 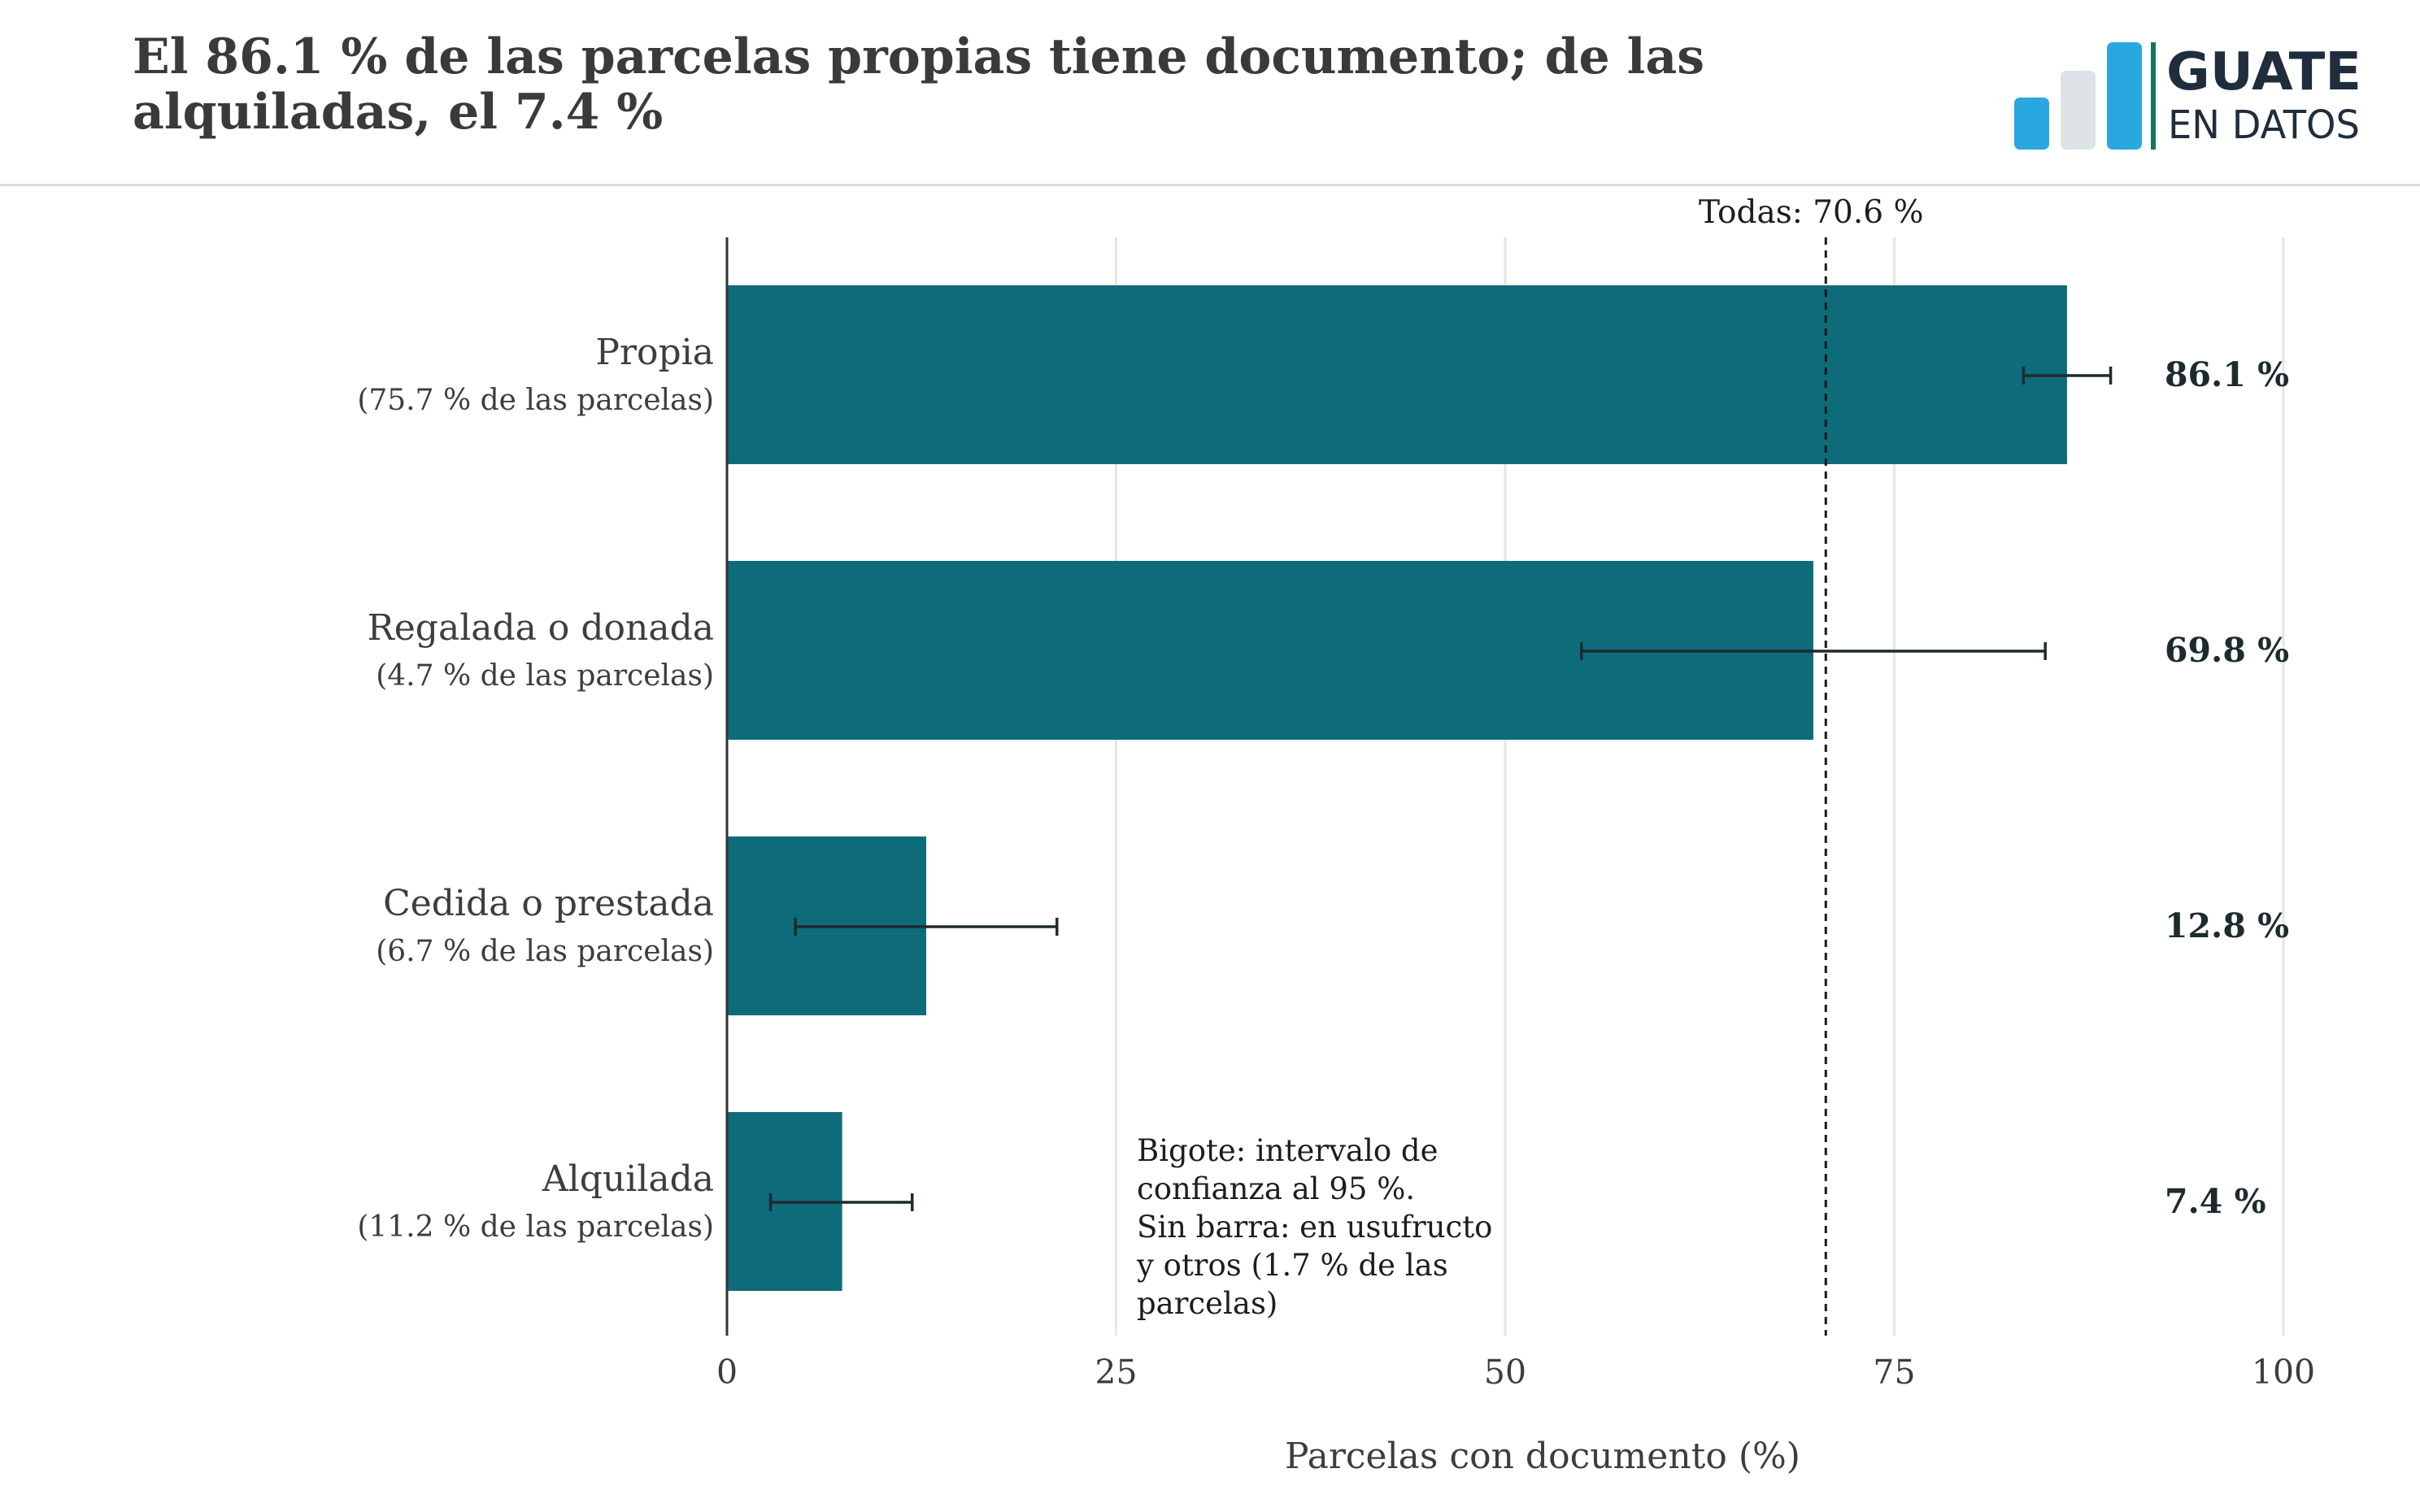 I want to click on x-tick-label: 50, so click(x=1505, y=1372).